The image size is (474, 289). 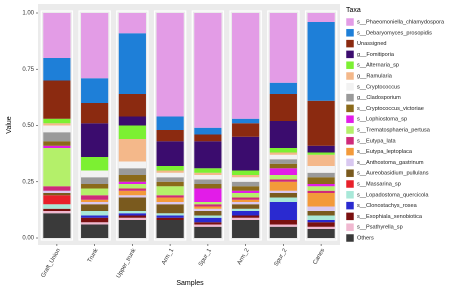 What do you see at coordinates (28, 182) in the screenshot?
I see `y-tick-label: 0.25` at bounding box center [28, 182].